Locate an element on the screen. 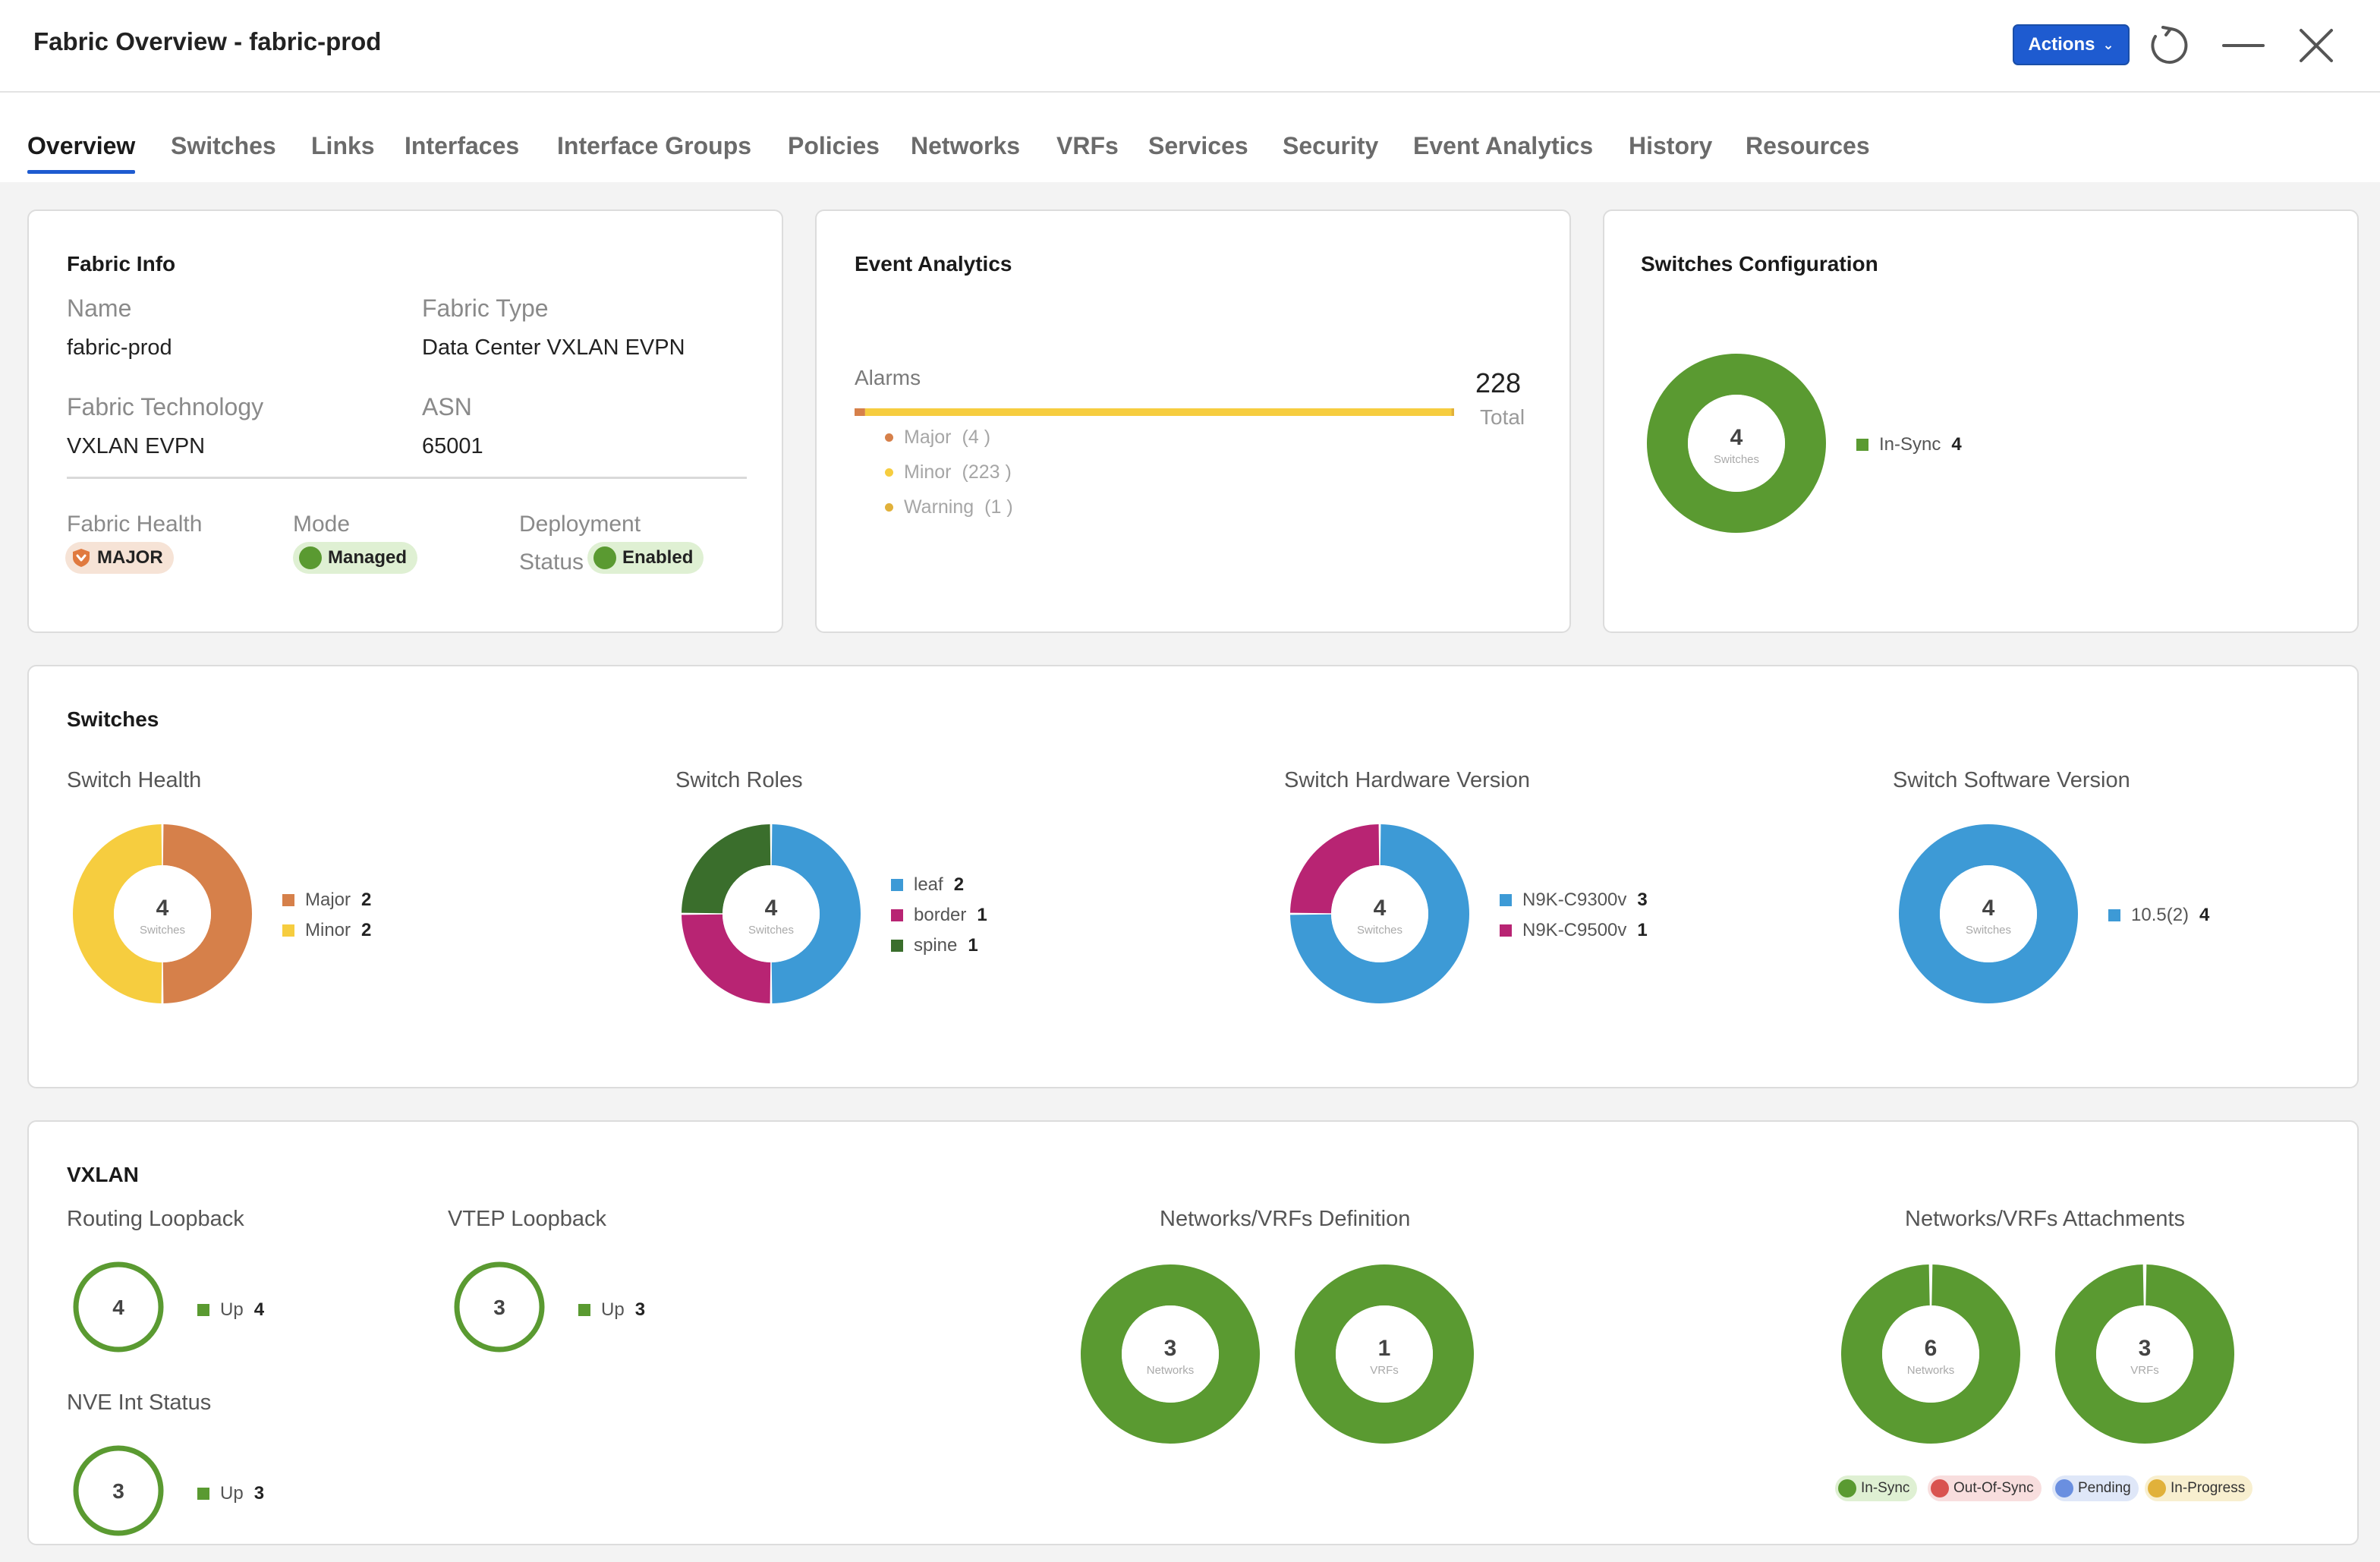 The height and width of the screenshot is (1562, 2380). switch-hardware-label: Switch Hardware Version is located at coordinates (1407, 780).